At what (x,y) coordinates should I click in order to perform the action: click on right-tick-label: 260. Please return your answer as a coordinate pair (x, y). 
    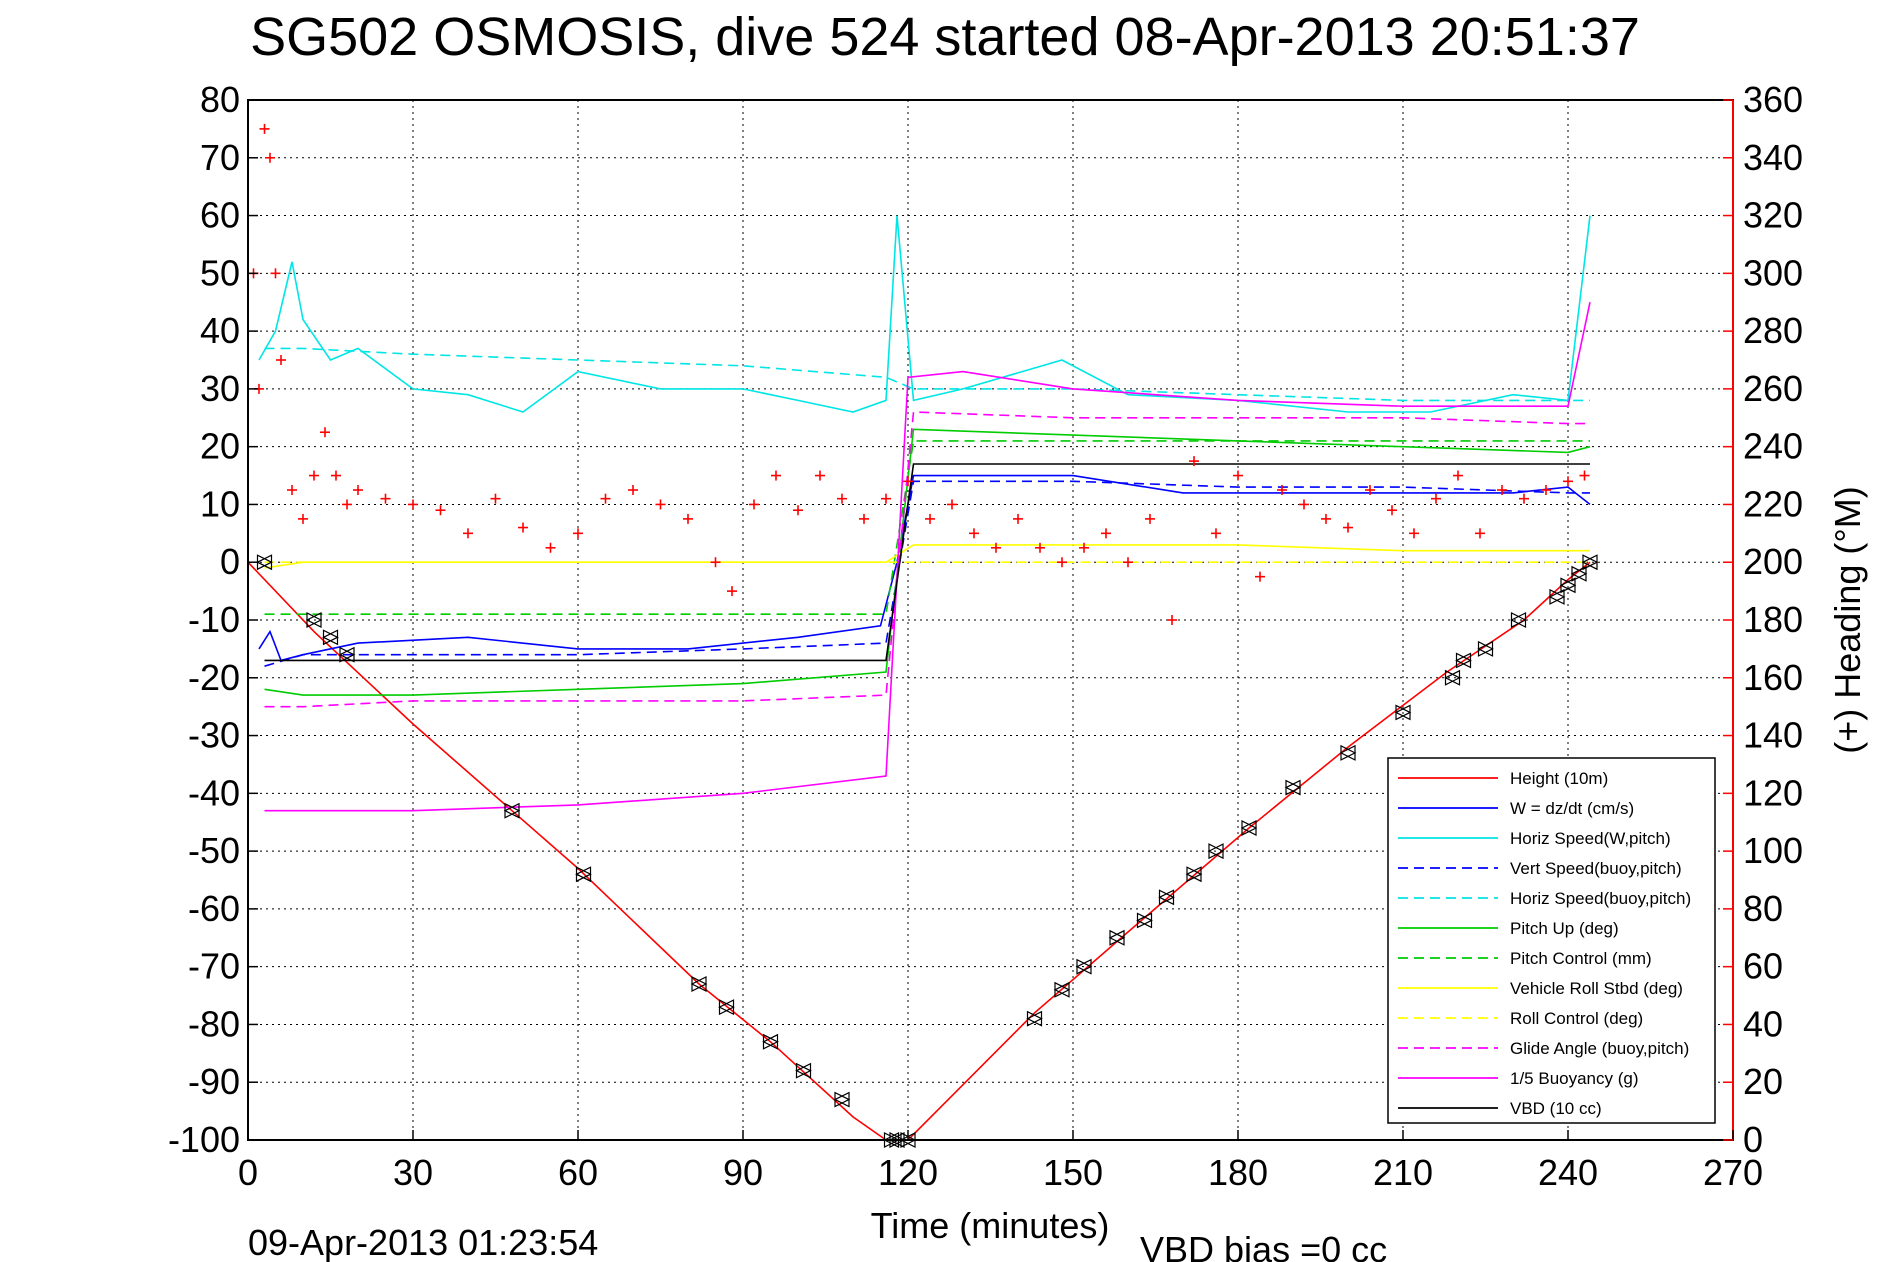
    Looking at the image, I should click on (1773, 388).